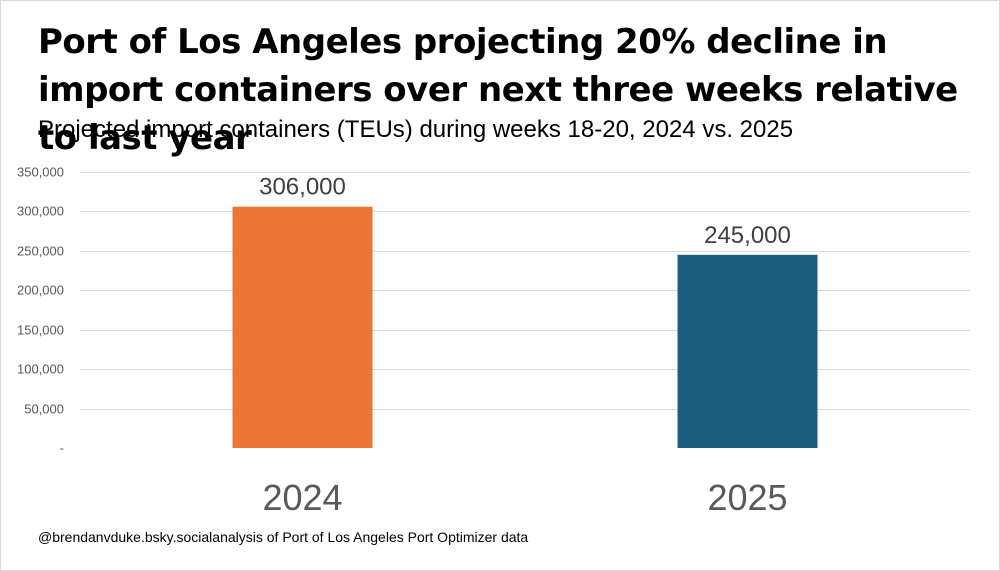 The image size is (1000, 571). What do you see at coordinates (747, 351) in the screenshot?
I see `bar-2025` at bounding box center [747, 351].